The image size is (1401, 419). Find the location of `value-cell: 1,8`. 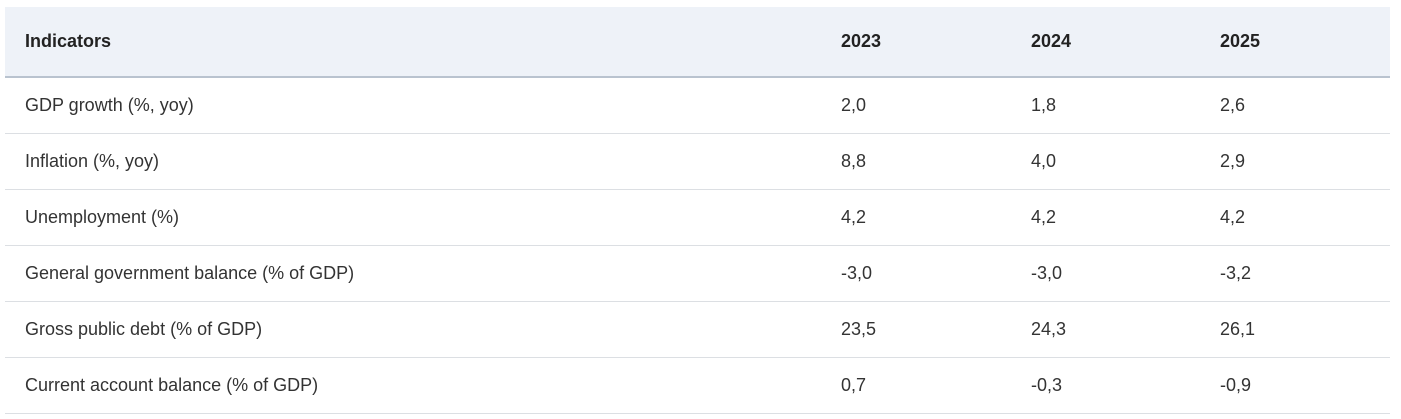

value-cell: 1,8 is located at coordinates (1125, 105).